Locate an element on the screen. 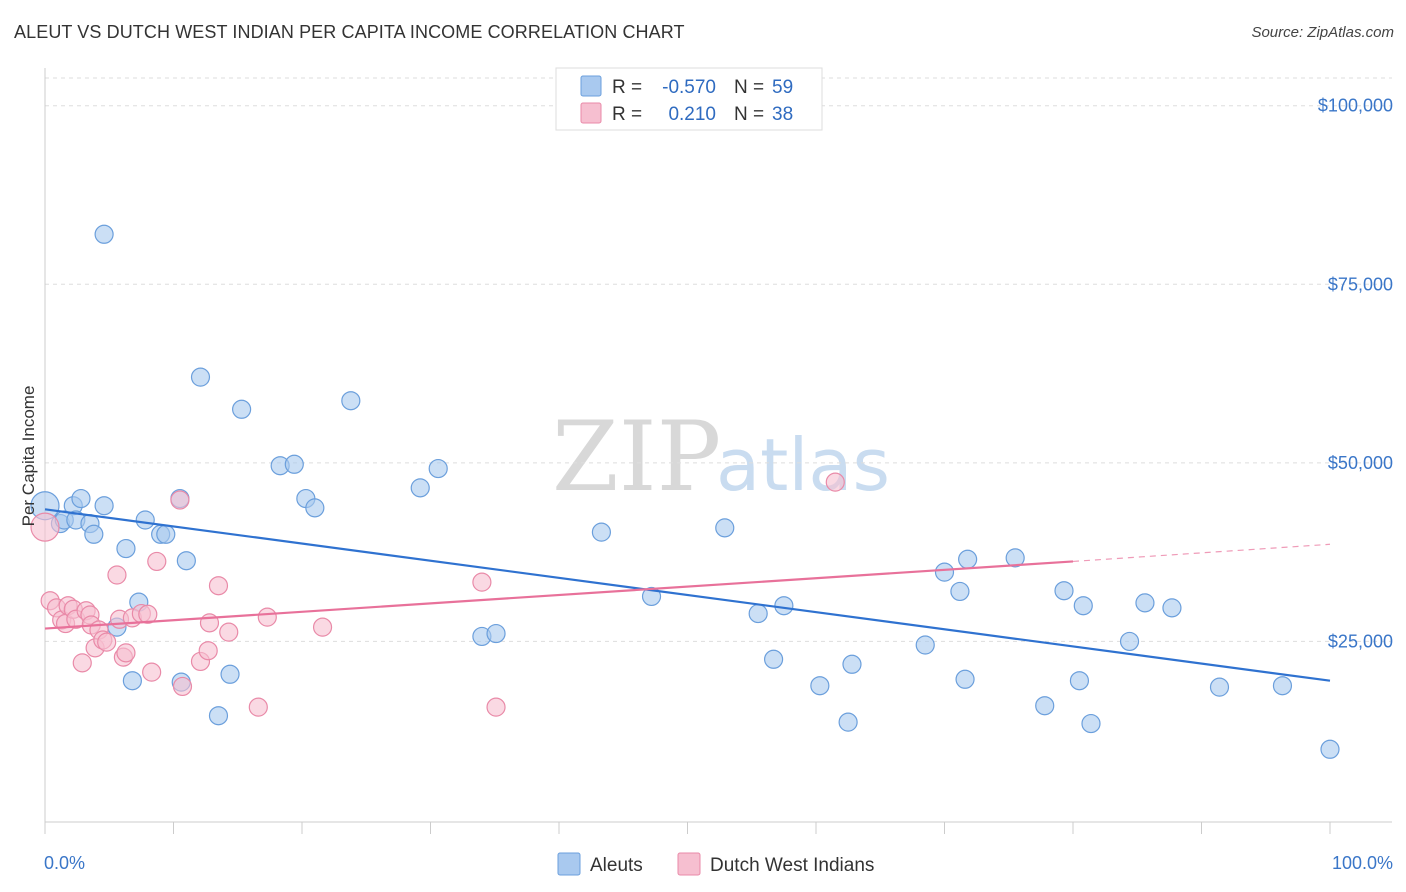 Image resolution: width=1406 pixels, height=892 pixels. watermark: ZIP atlas is located at coordinates (721, 457).